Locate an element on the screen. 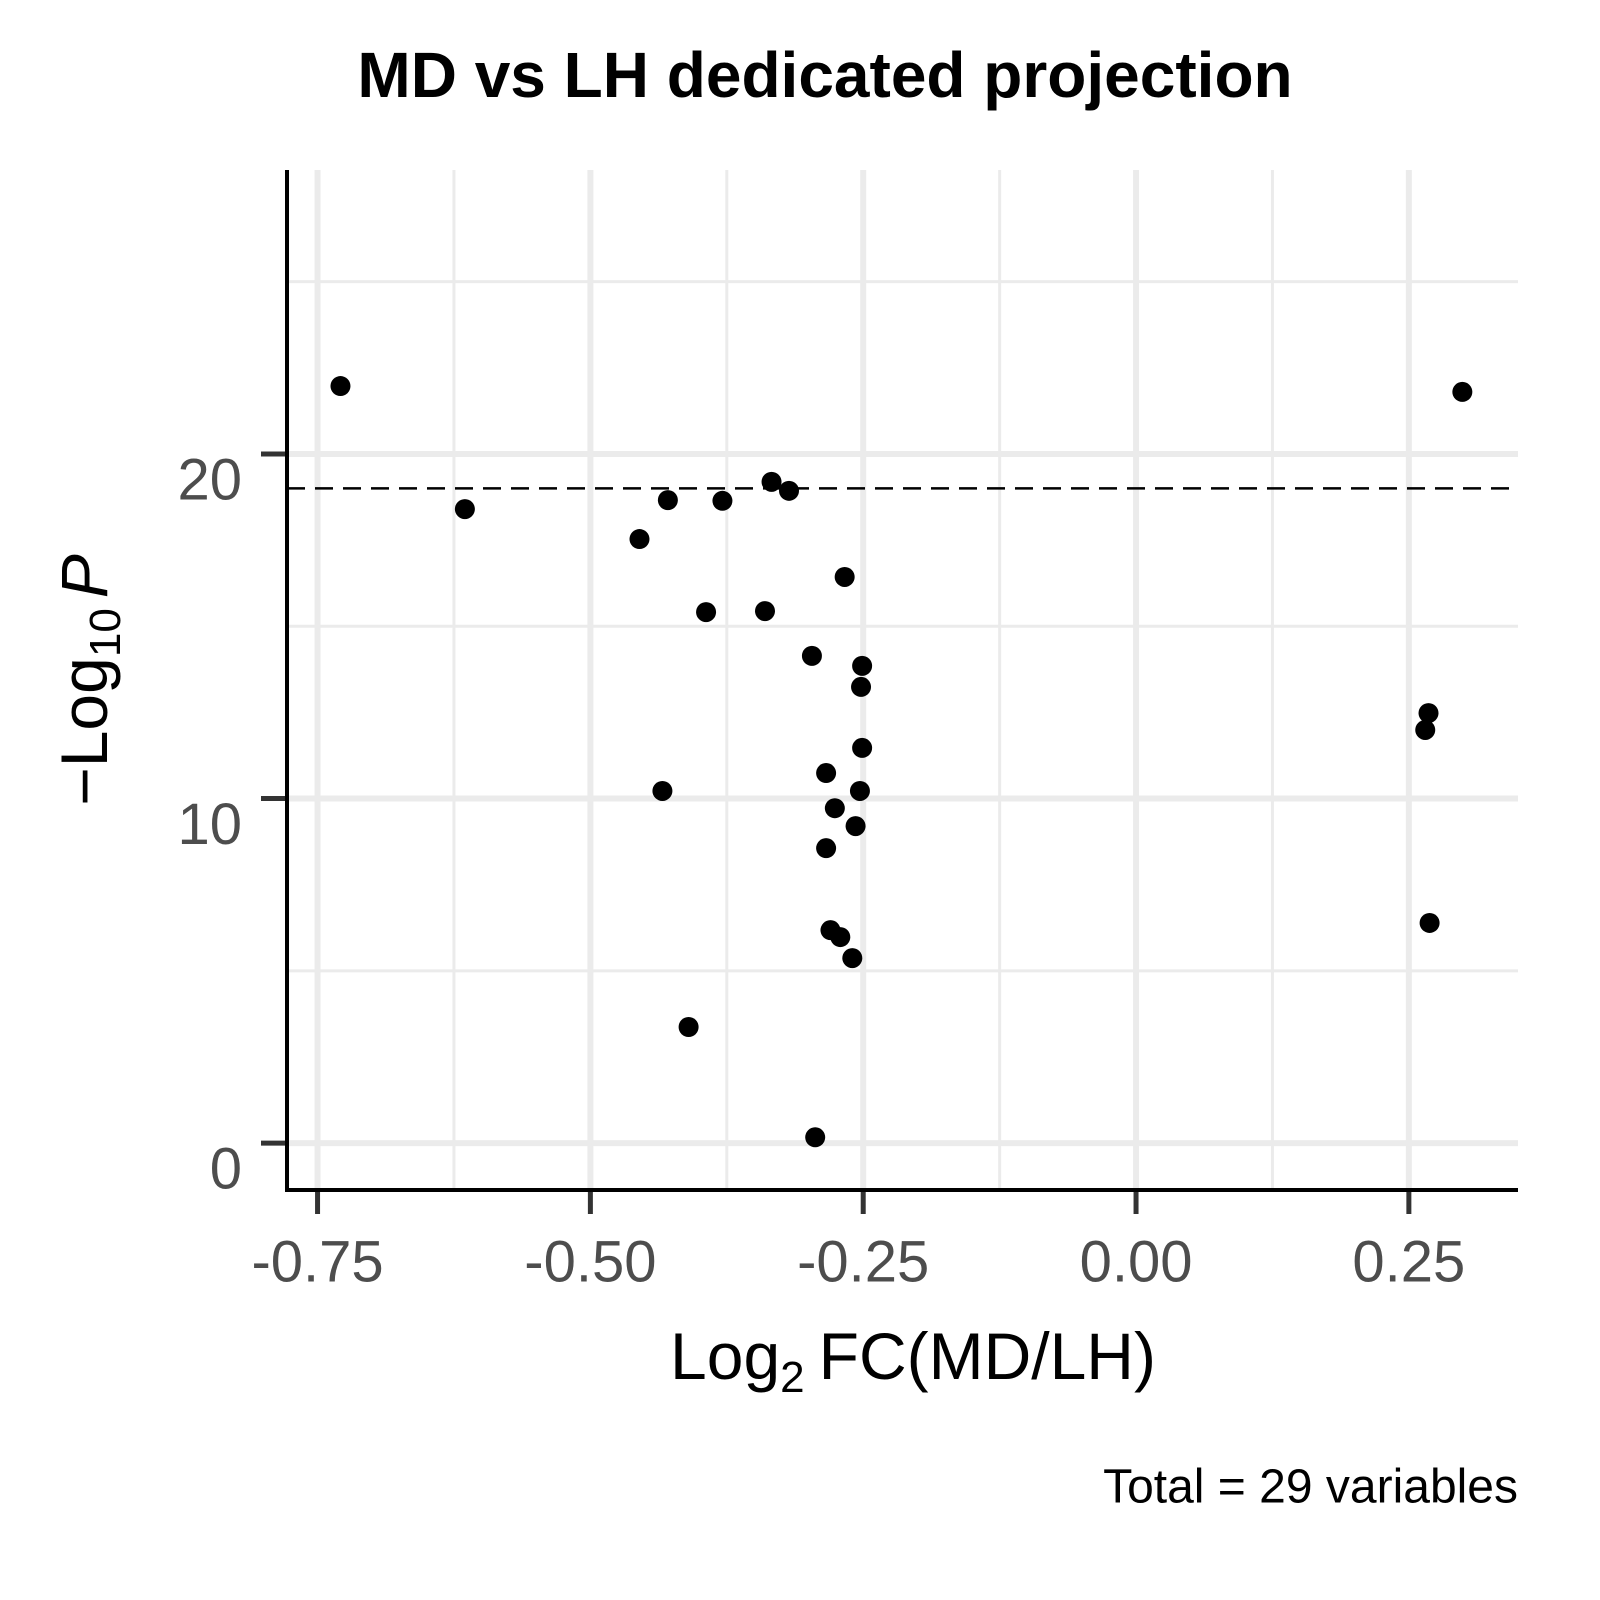 The image size is (1600, 1600). x-label-rest: FC(MD/LH) is located at coordinates (987, 1356).